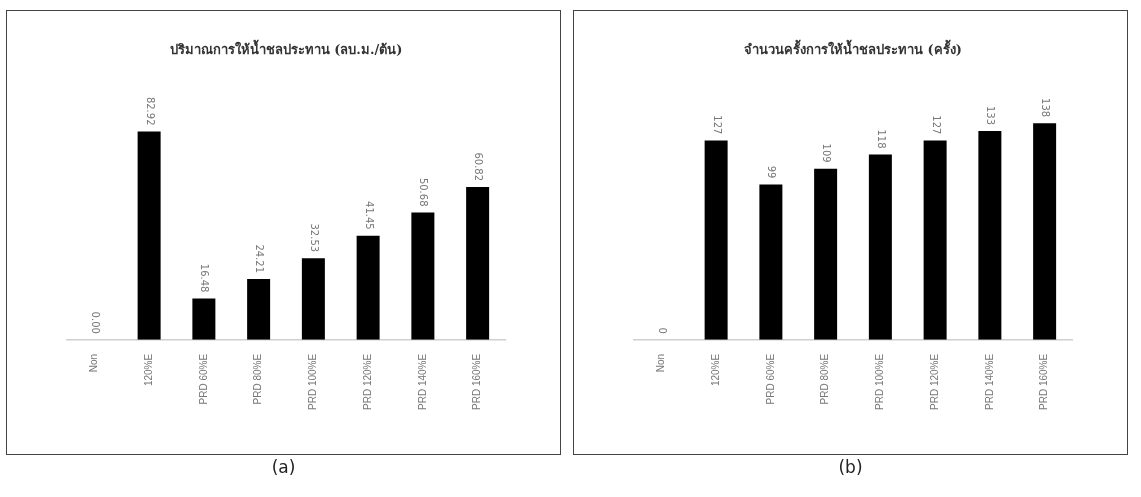 The image size is (1141, 497). I want to click on data-label: 138, so click(1046, 108).